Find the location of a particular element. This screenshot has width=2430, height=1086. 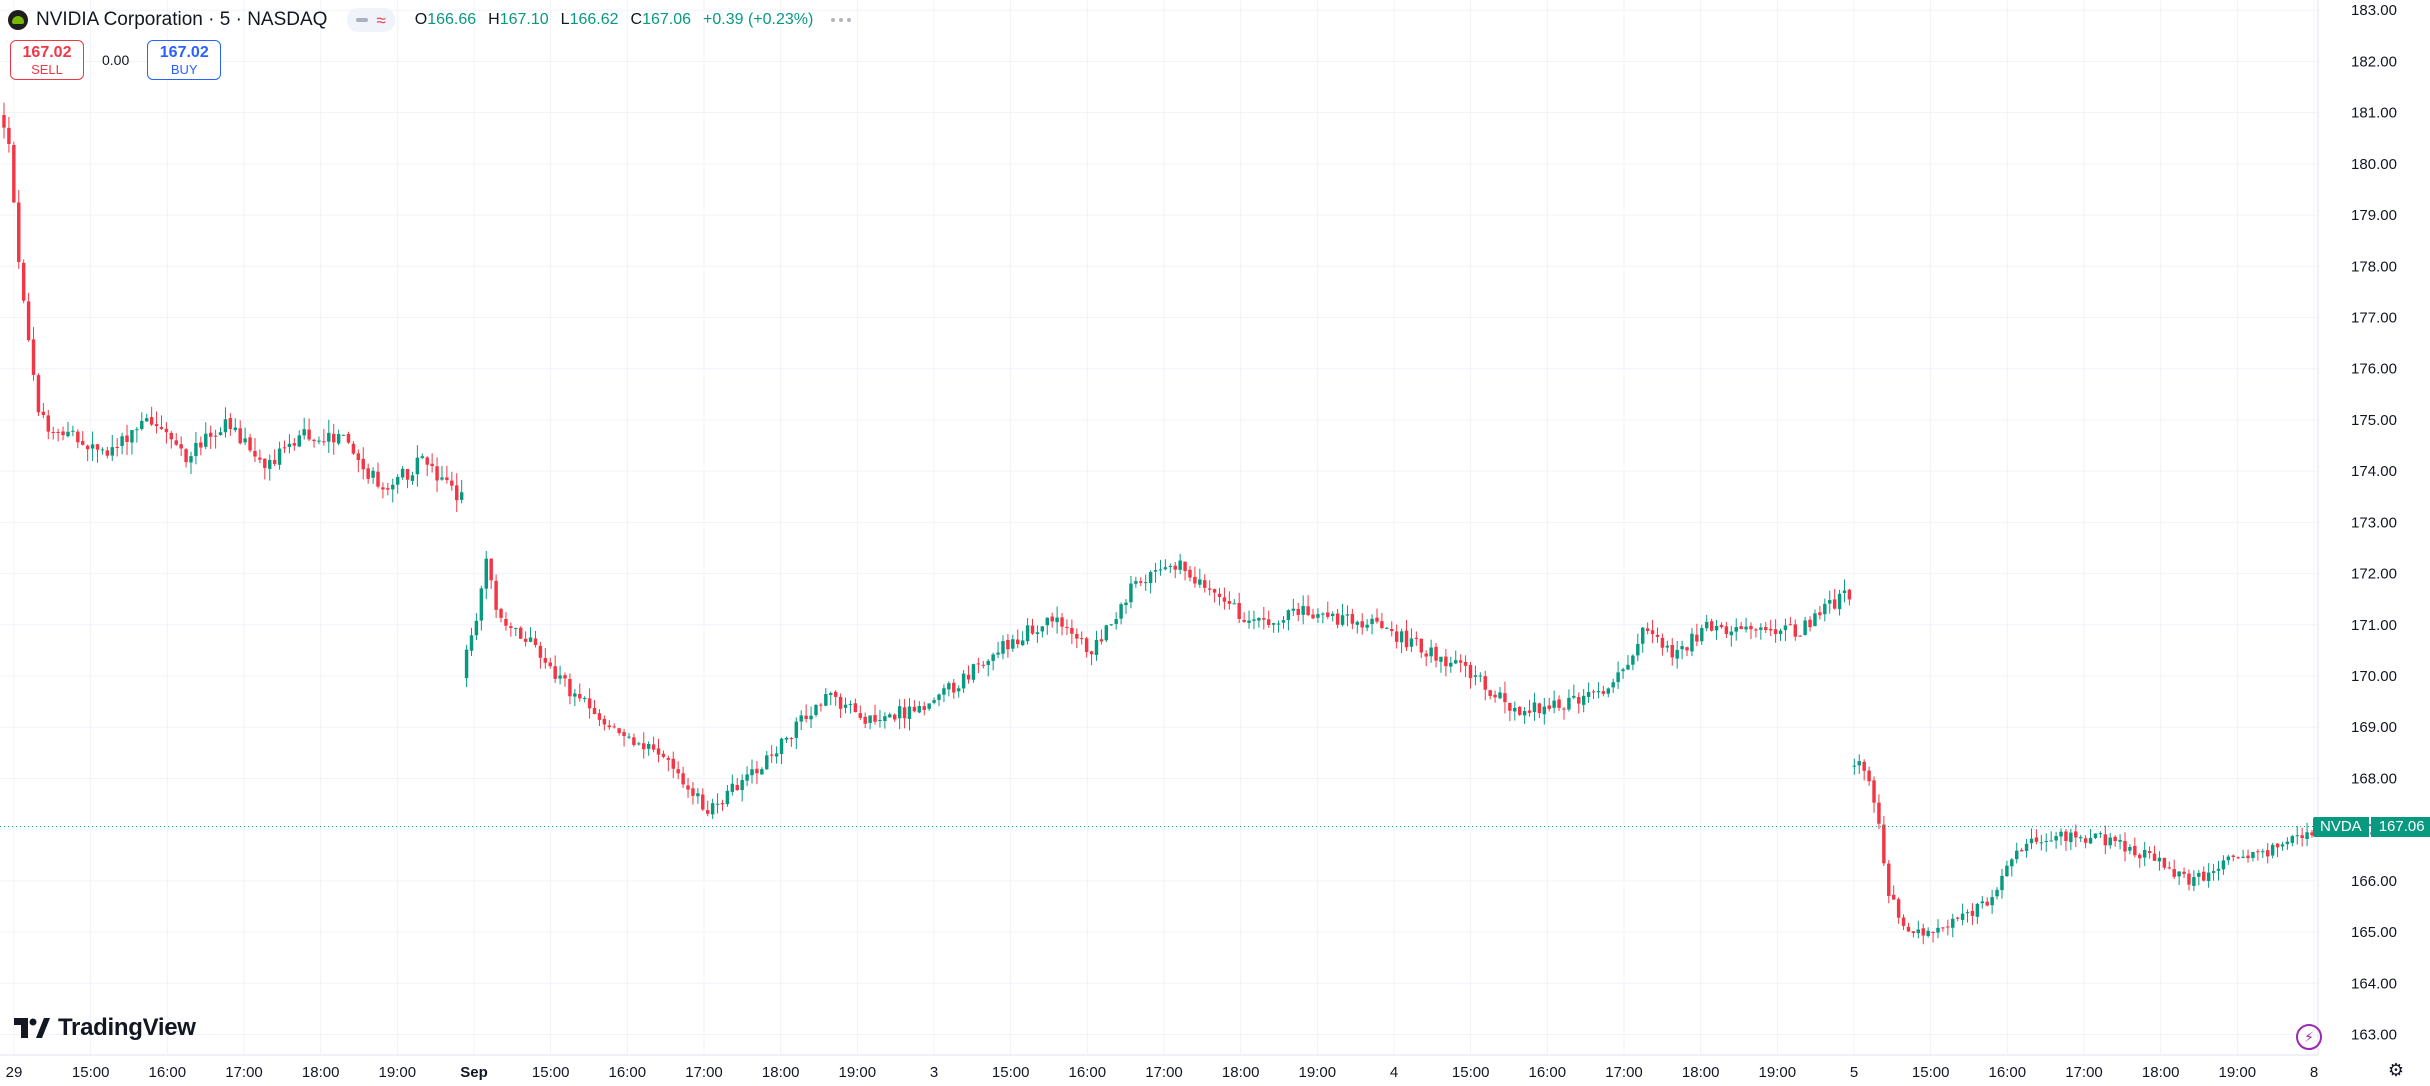

gear-icon: ⚙ is located at coordinates (2396, 1070).